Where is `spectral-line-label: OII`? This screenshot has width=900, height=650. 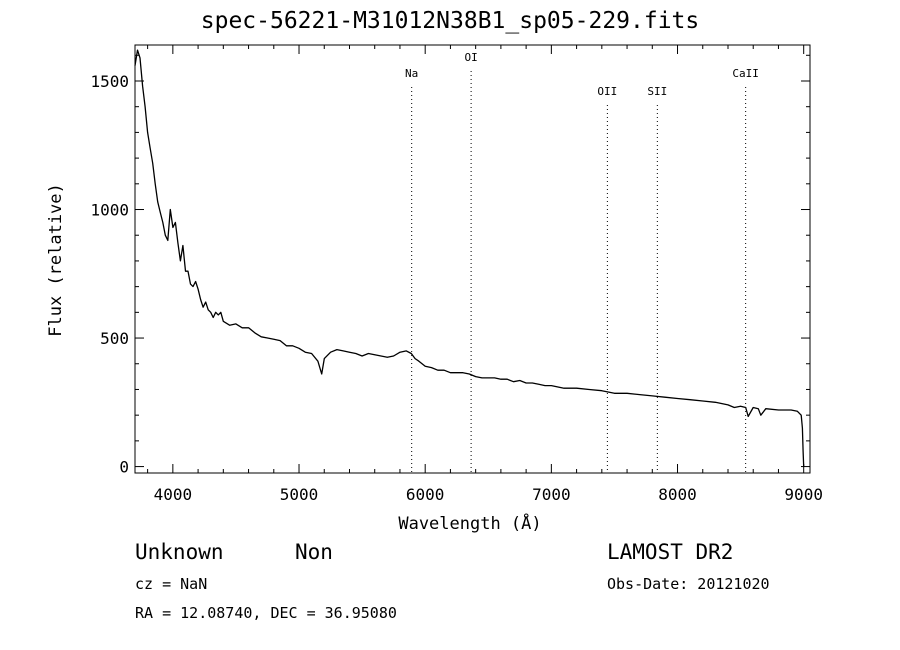 spectral-line-label: OII is located at coordinates (607, 91).